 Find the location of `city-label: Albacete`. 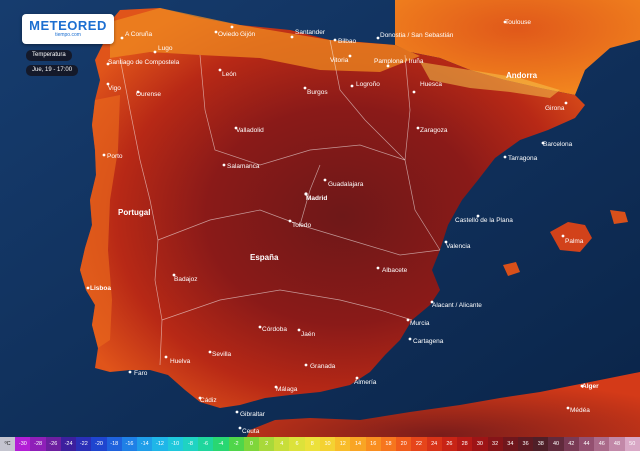

city-label: Albacete is located at coordinates (395, 270).